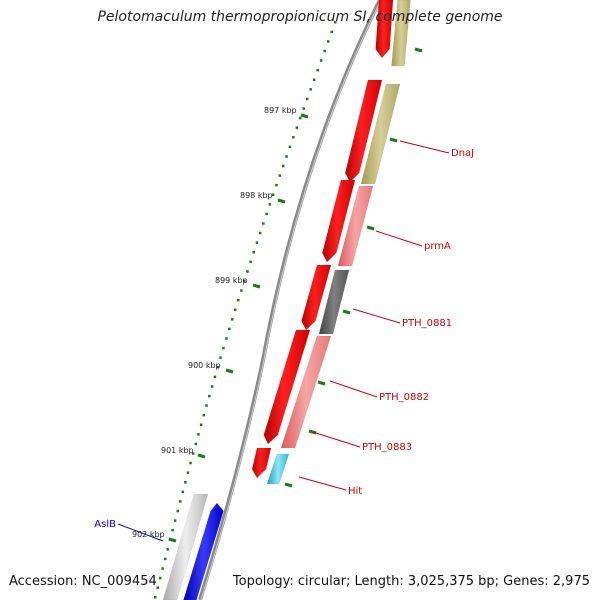  Describe the element at coordinates (83, 581) in the screenshot. I see `accession-text: Accession: NC_009454` at that location.